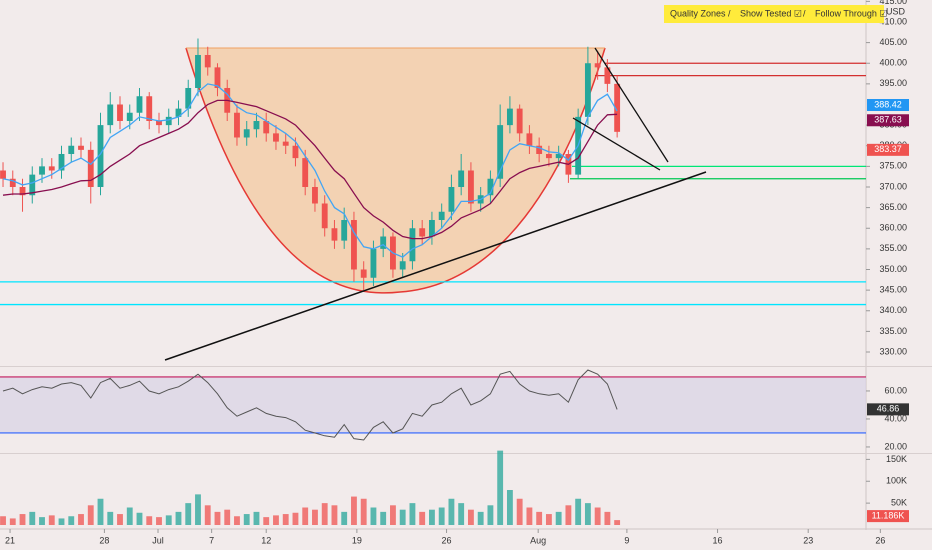  Describe the element at coordinates (893, 186) in the screenshot. I see `y-tick-label: 370.00` at that location.